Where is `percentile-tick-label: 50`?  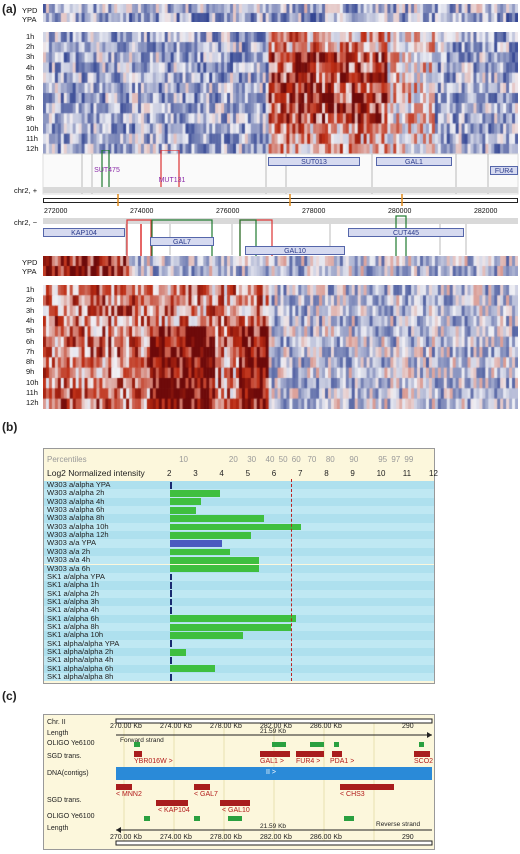 percentile-tick-label: 50 is located at coordinates (283, 459).